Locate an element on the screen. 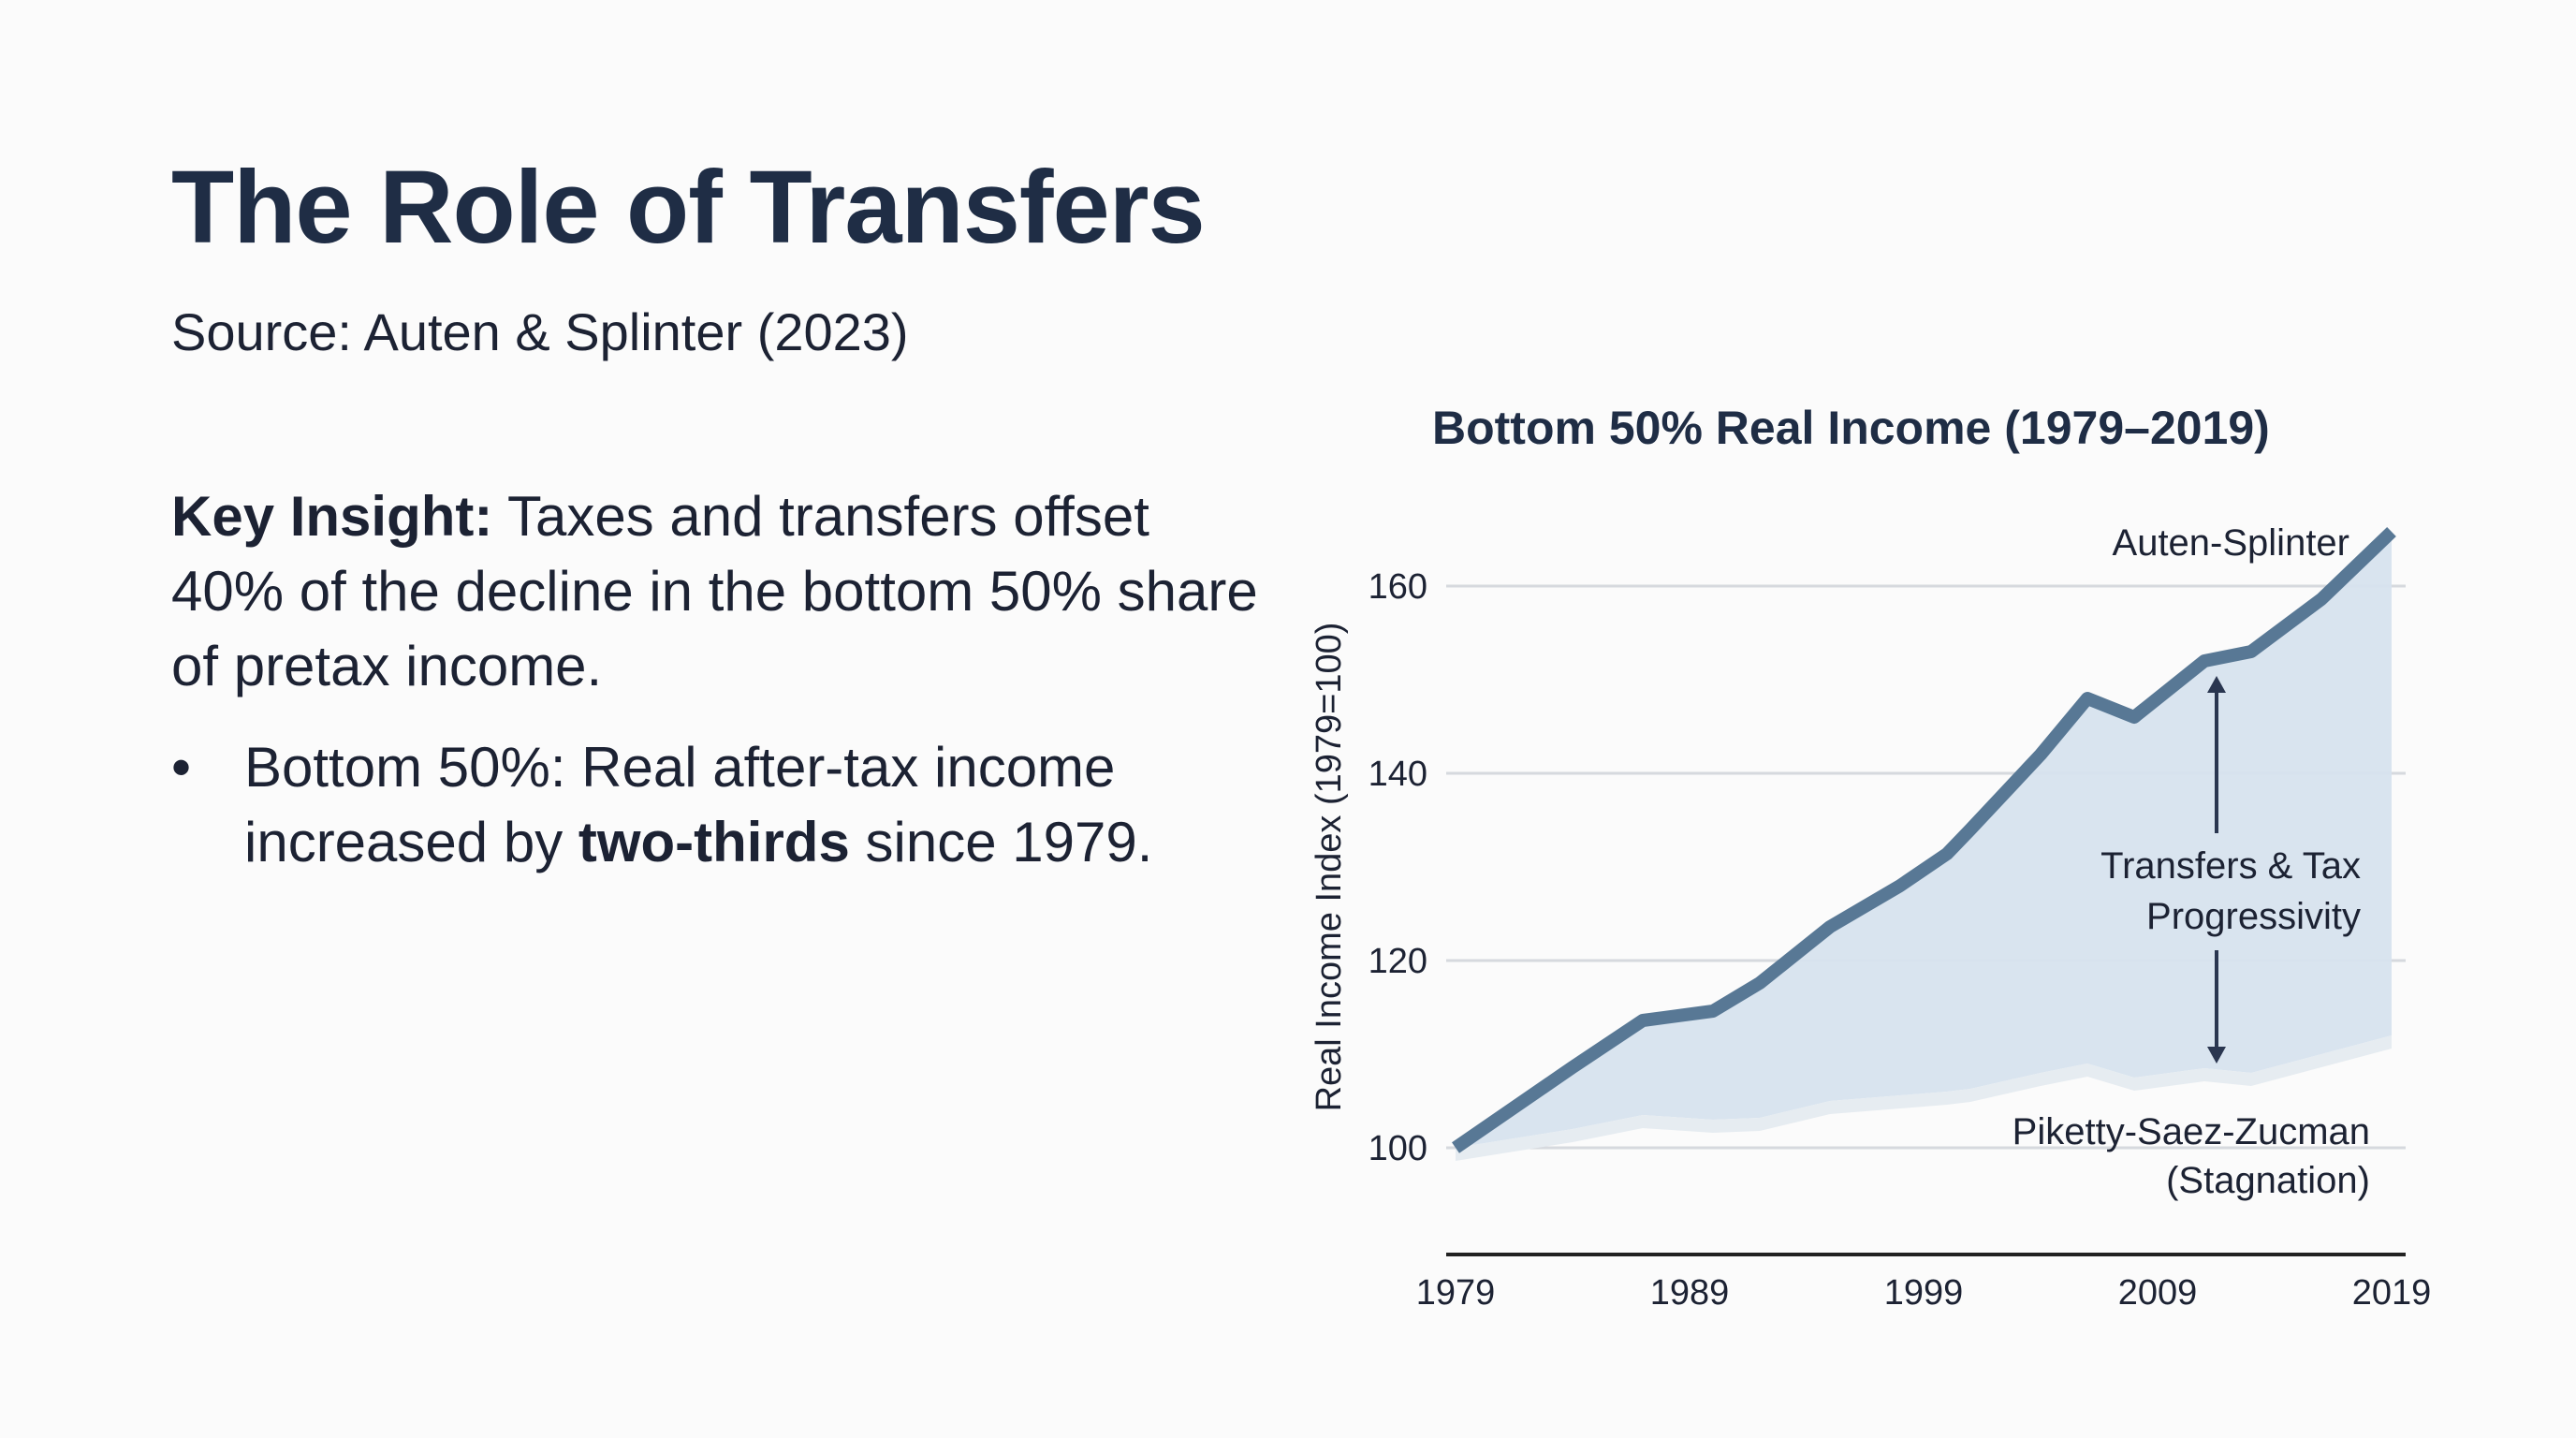  x-tick-label: 2009 is located at coordinates (2158, 1293).